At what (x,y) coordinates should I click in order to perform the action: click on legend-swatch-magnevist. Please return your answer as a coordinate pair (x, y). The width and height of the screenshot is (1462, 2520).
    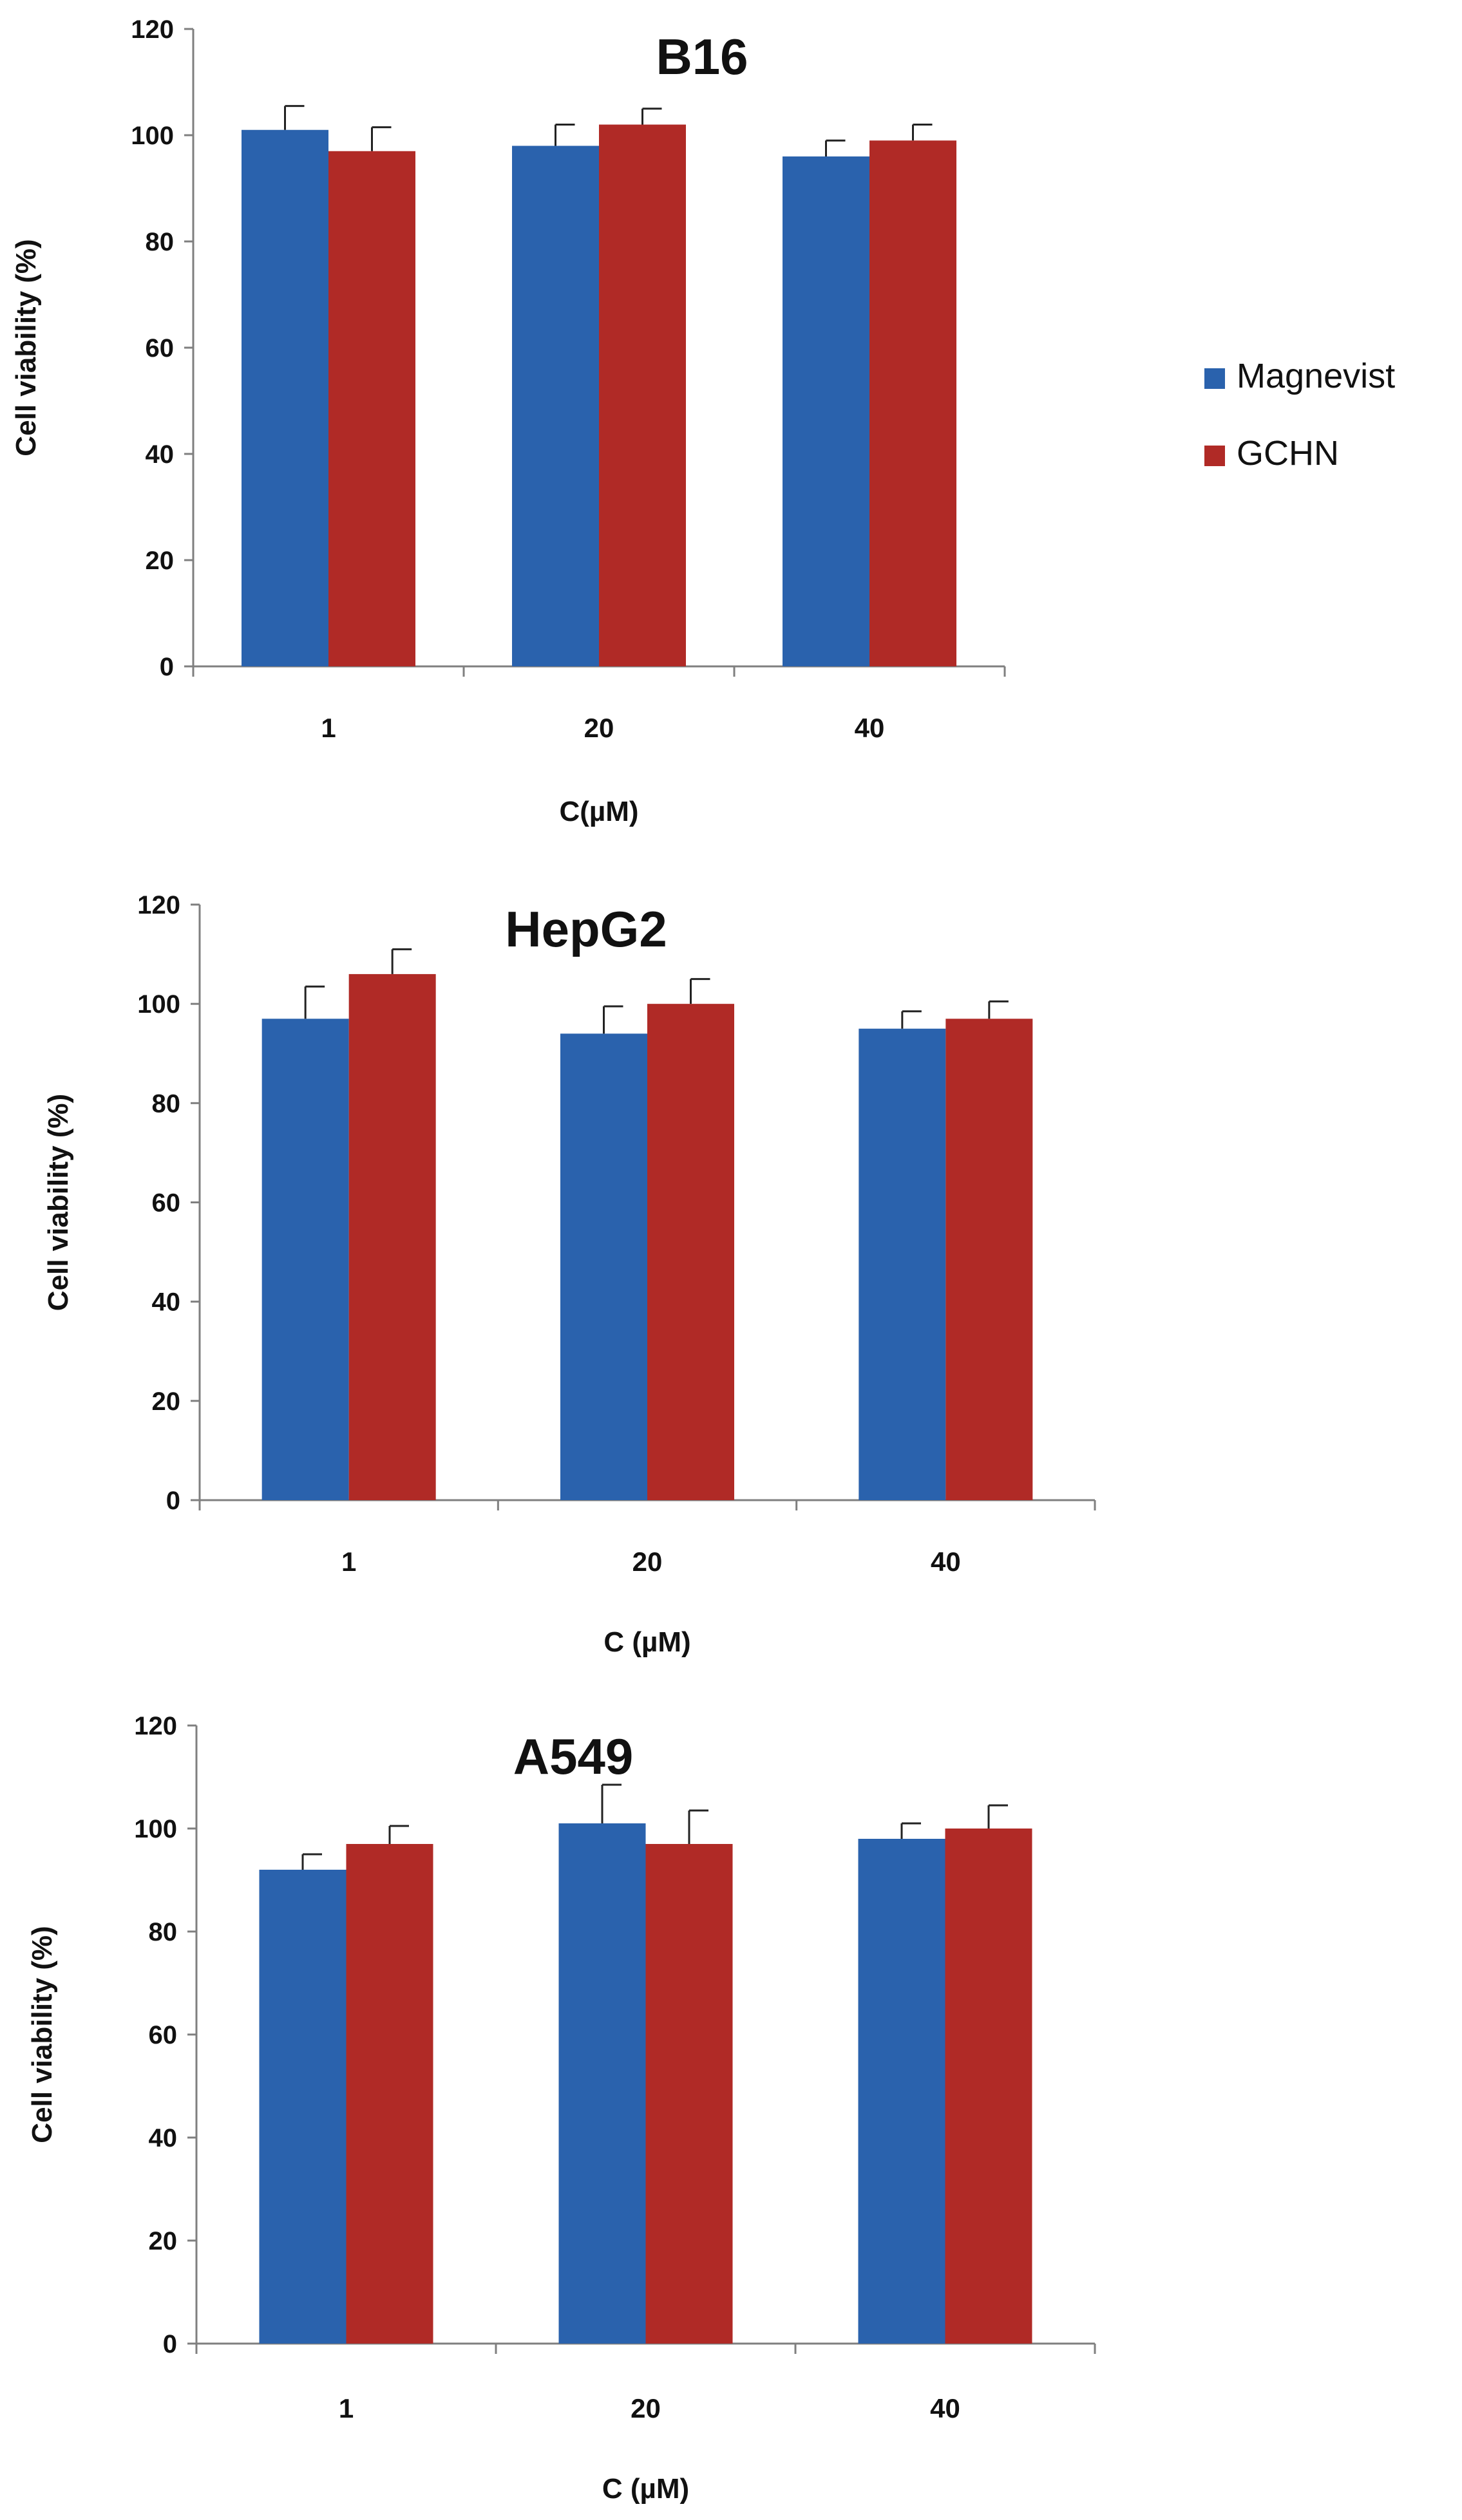
    Looking at the image, I should click on (1214, 378).